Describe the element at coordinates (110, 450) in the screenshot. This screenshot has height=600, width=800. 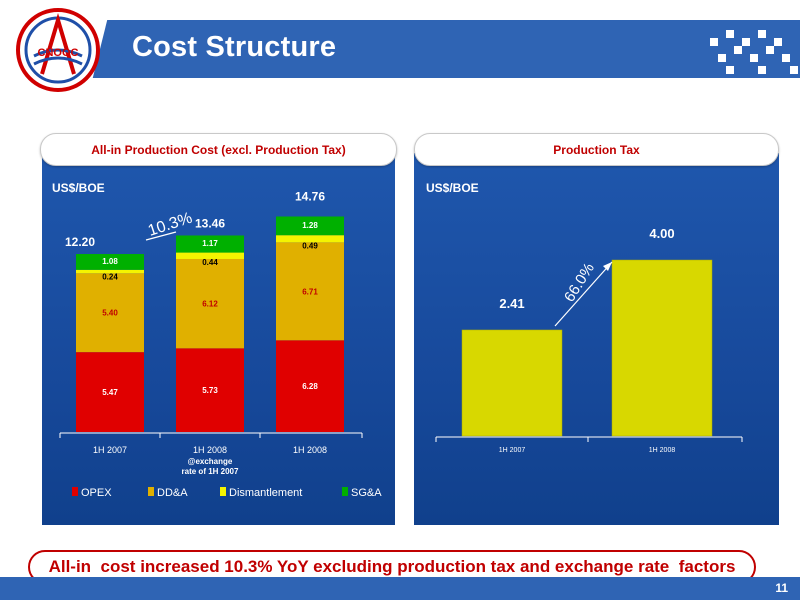
I see `x-tick-label-0: 1H 2007` at that location.